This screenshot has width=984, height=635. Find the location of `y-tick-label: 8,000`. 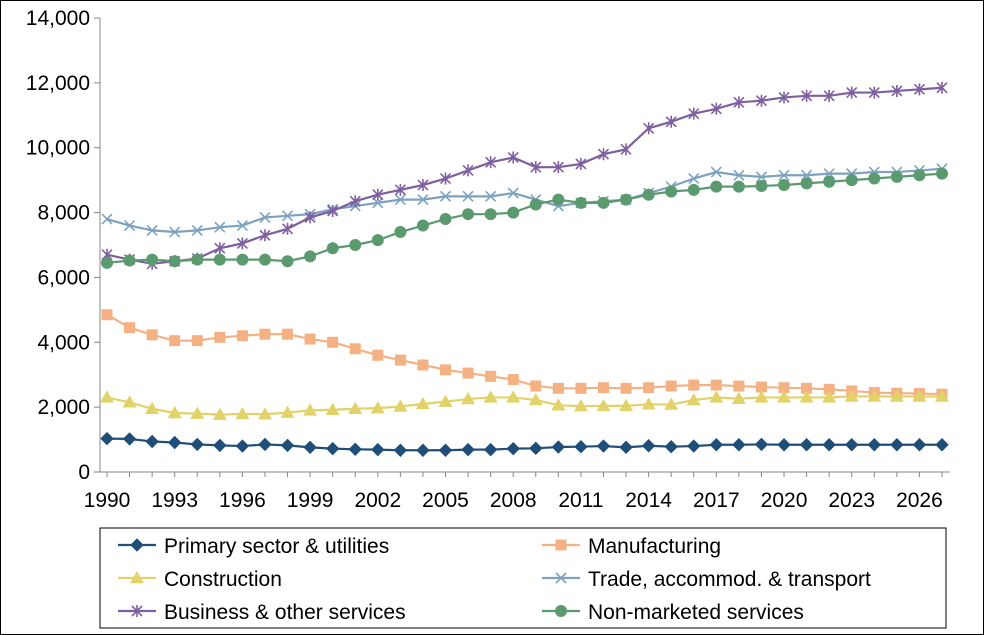

y-tick-label: 8,000 is located at coordinates (63, 213).